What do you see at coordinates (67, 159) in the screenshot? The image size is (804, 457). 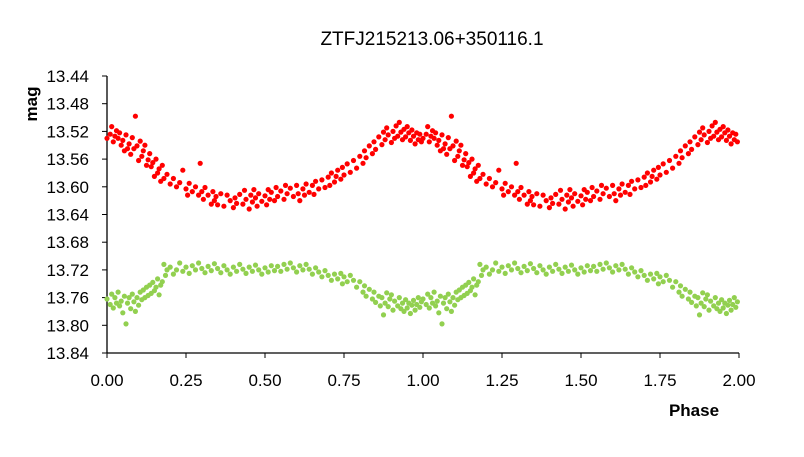 I see `y-tick-label: 13.56` at bounding box center [67, 159].